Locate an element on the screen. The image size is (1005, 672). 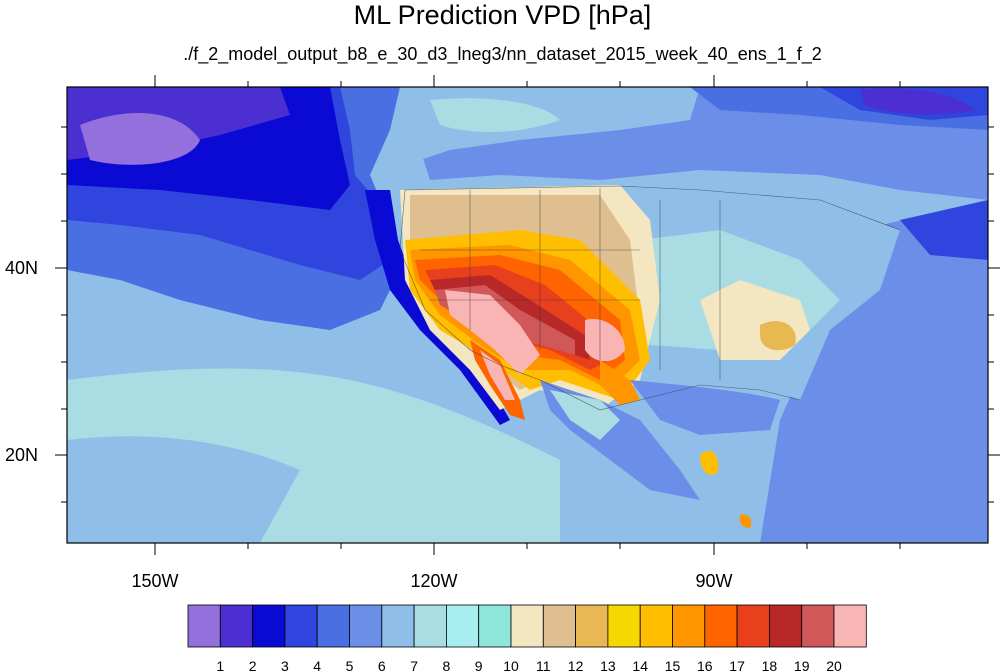
colorbar-label: 5 is located at coordinates (350, 665).